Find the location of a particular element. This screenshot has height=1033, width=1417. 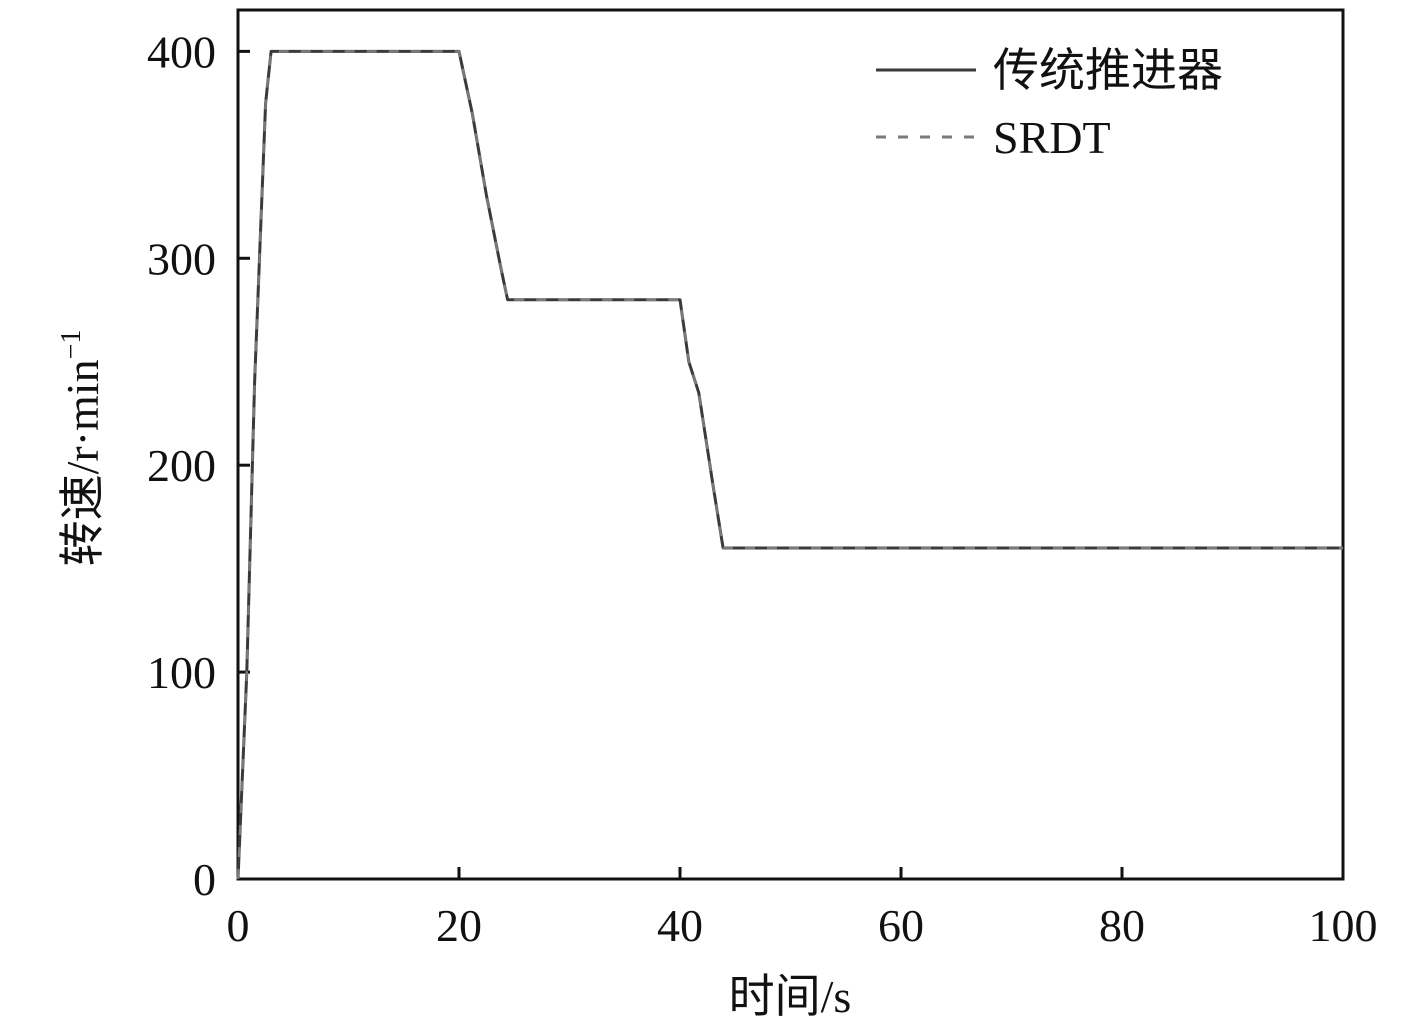

y-tick-label: 200 is located at coordinates (181, 465).